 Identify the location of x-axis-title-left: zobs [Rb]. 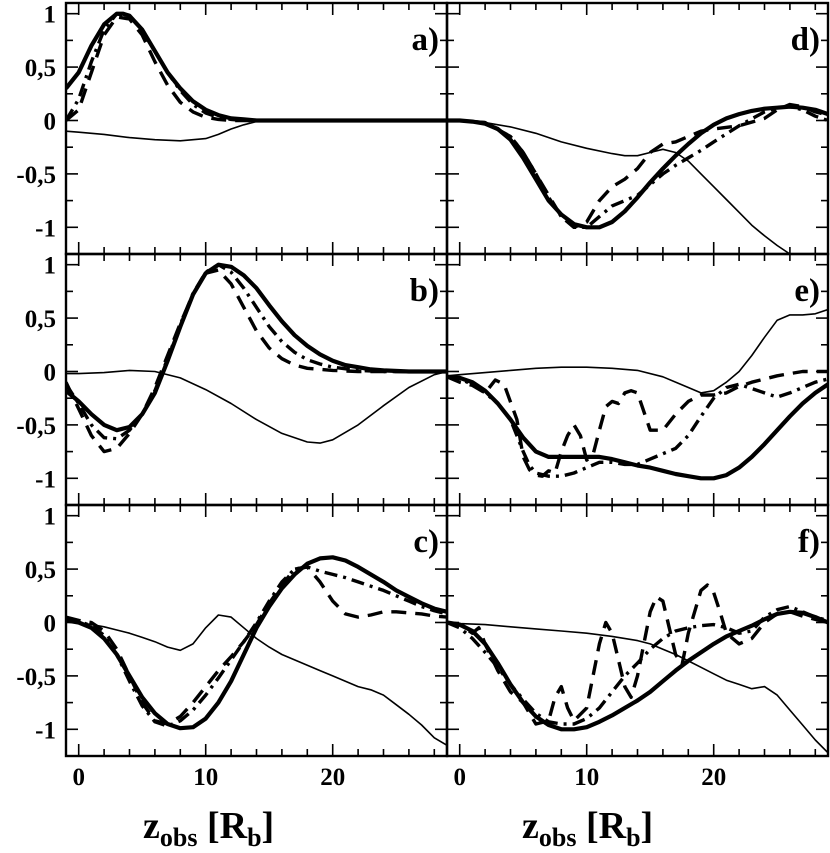
(208, 828).